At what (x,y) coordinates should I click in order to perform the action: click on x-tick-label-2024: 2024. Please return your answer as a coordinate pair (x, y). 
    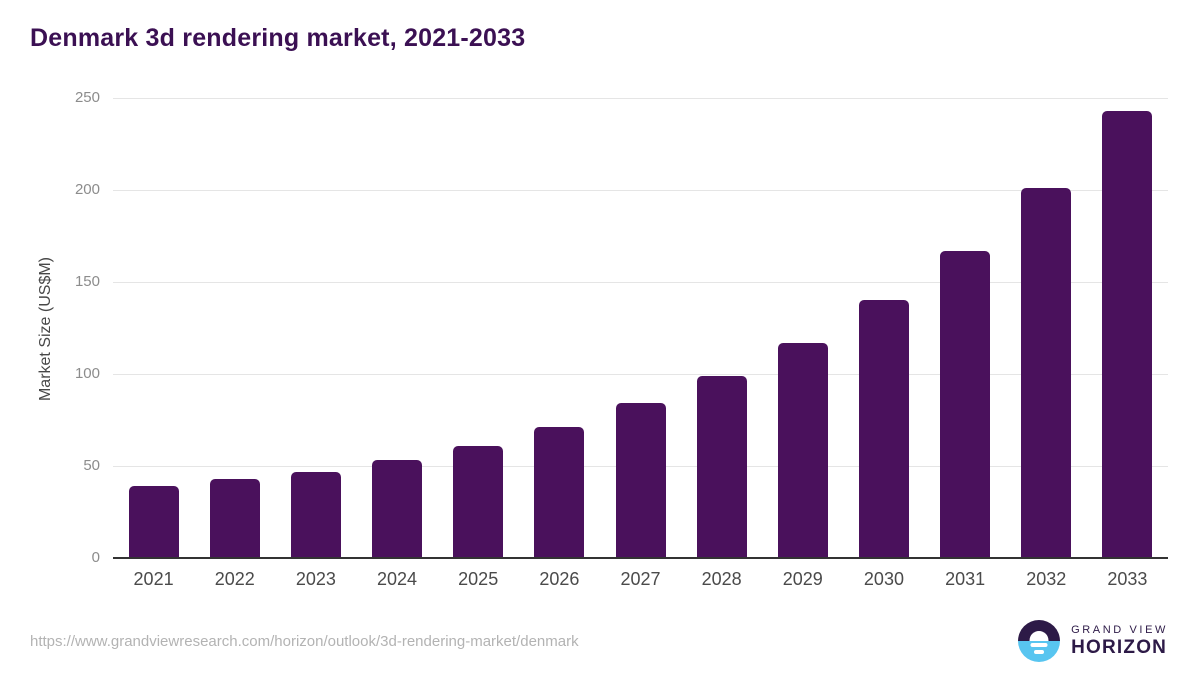
    Looking at the image, I should click on (397, 579).